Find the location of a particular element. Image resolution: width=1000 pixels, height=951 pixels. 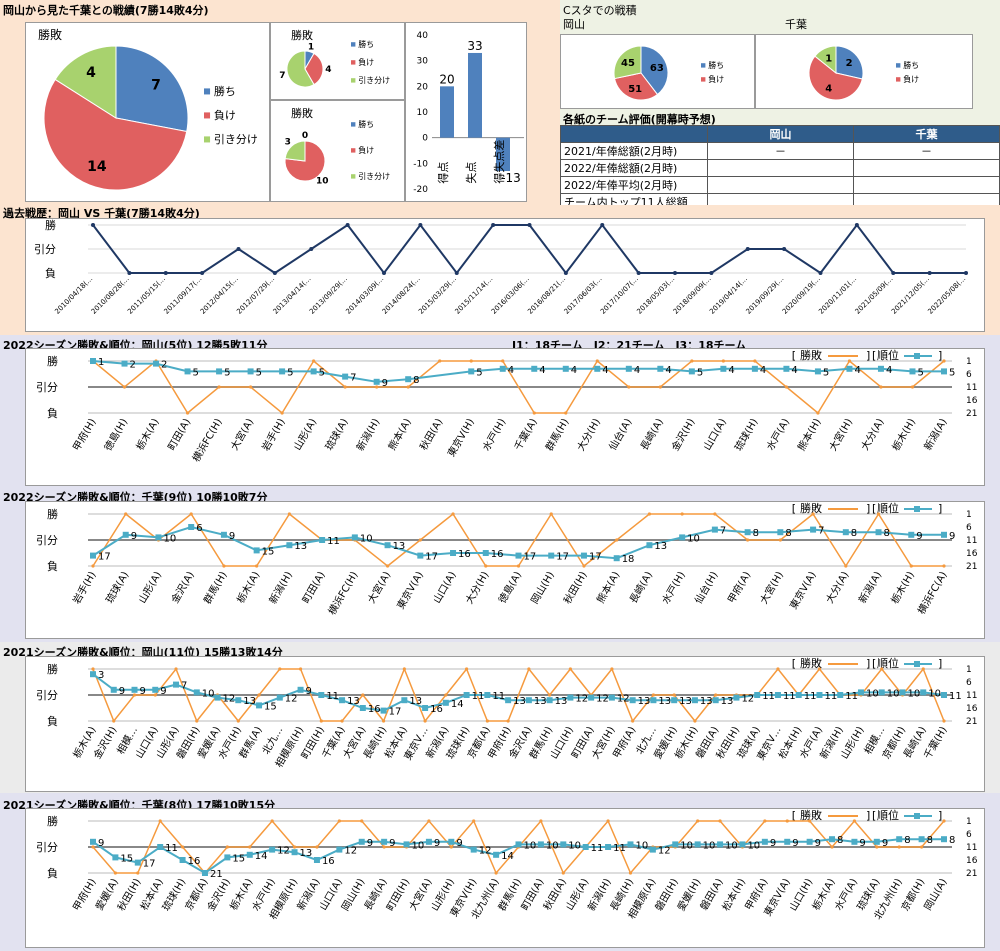

pie-slice-label: 1 is located at coordinates (311, 47).